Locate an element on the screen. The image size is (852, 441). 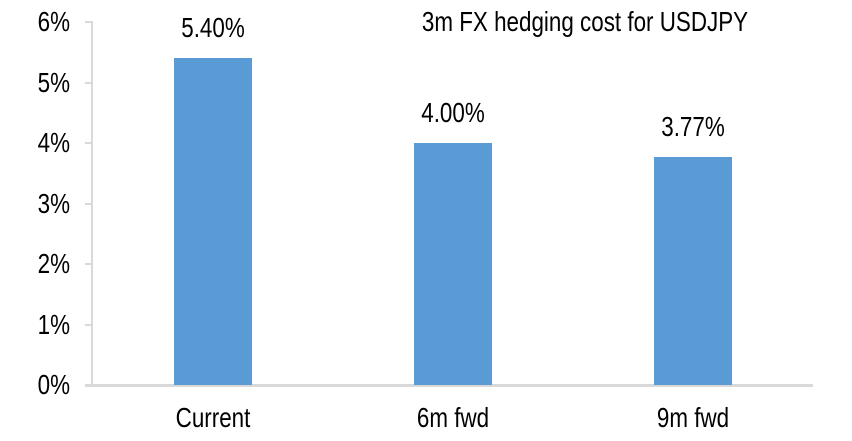
y-tick-label: 5% is located at coordinates (53, 82).